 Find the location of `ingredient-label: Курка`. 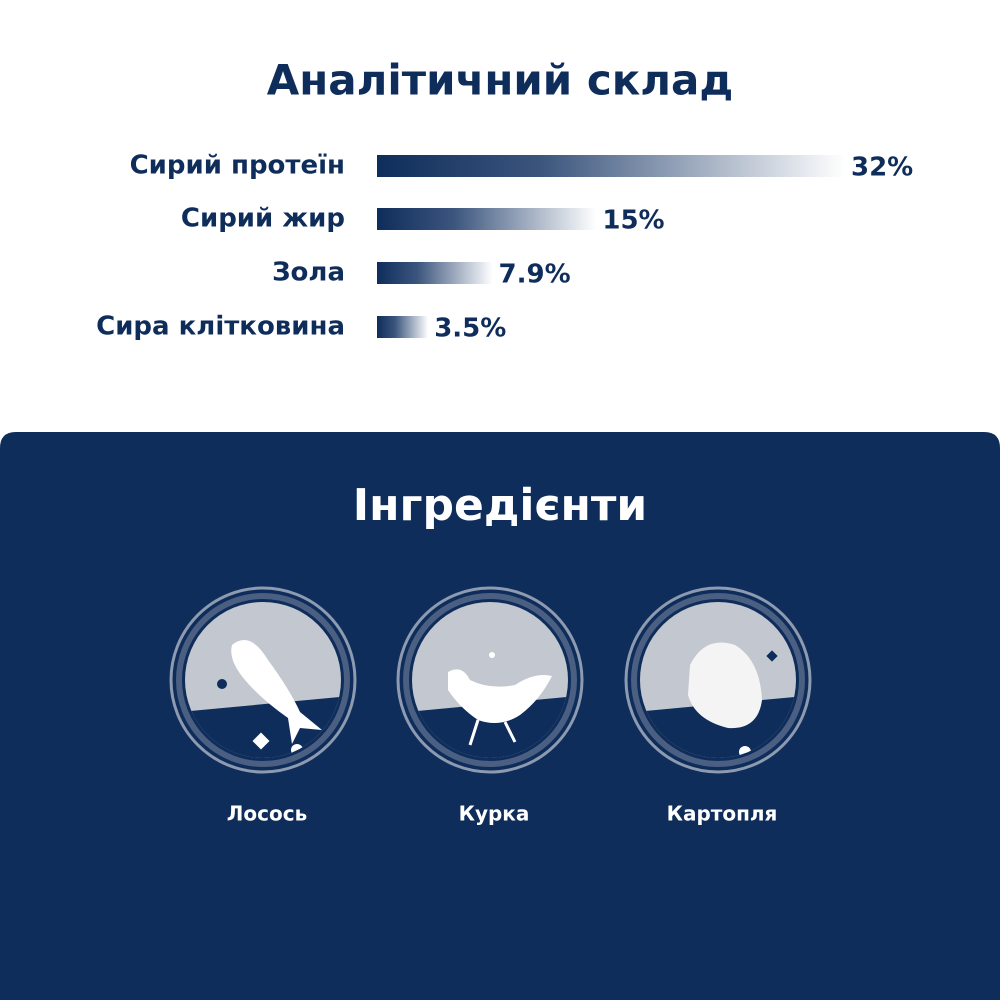

ingredient-label: Курка is located at coordinates (494, 814).